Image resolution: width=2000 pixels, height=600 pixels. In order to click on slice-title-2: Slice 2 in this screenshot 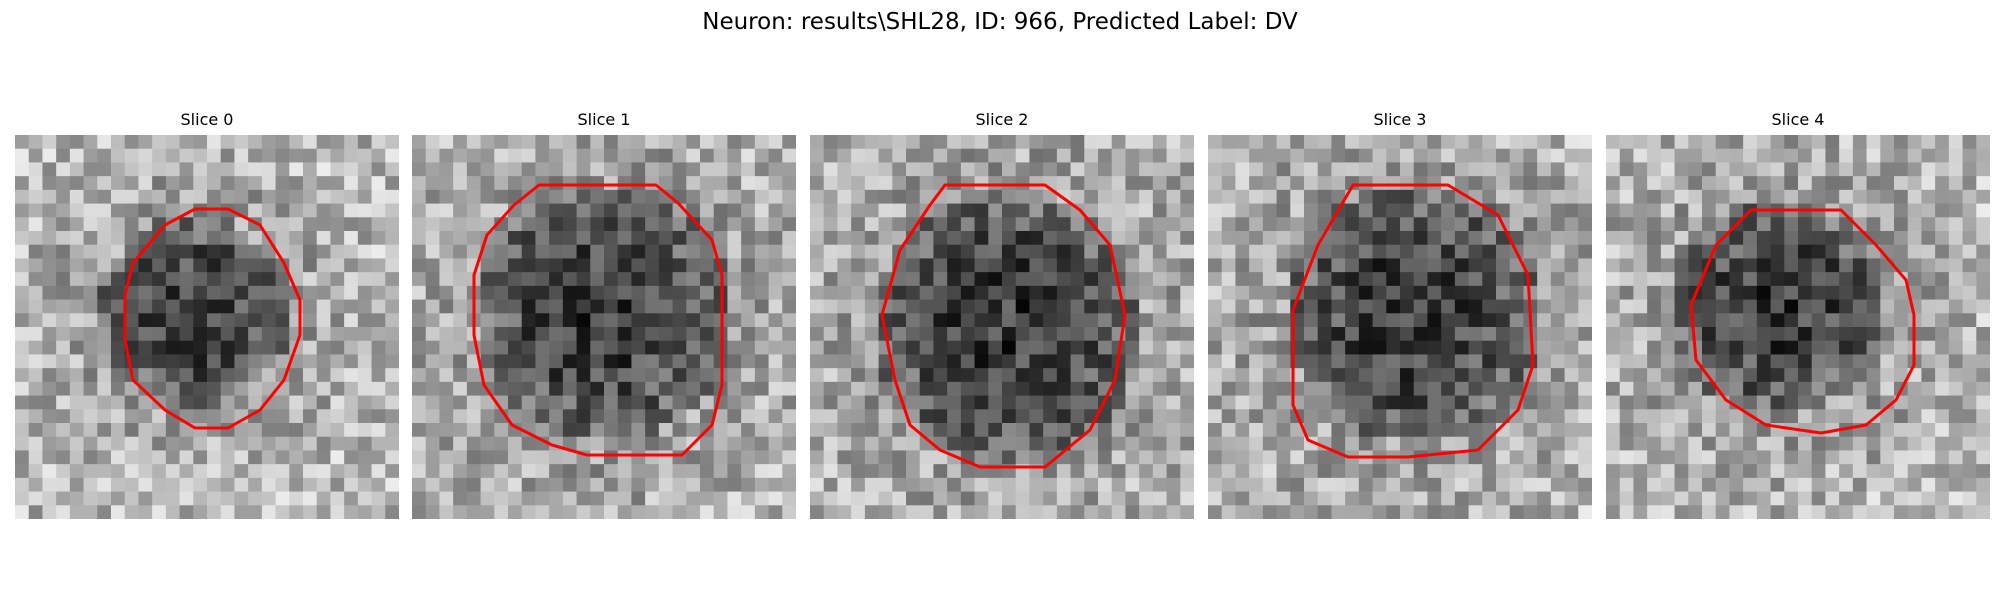, I will do `click(1002, 119)`.